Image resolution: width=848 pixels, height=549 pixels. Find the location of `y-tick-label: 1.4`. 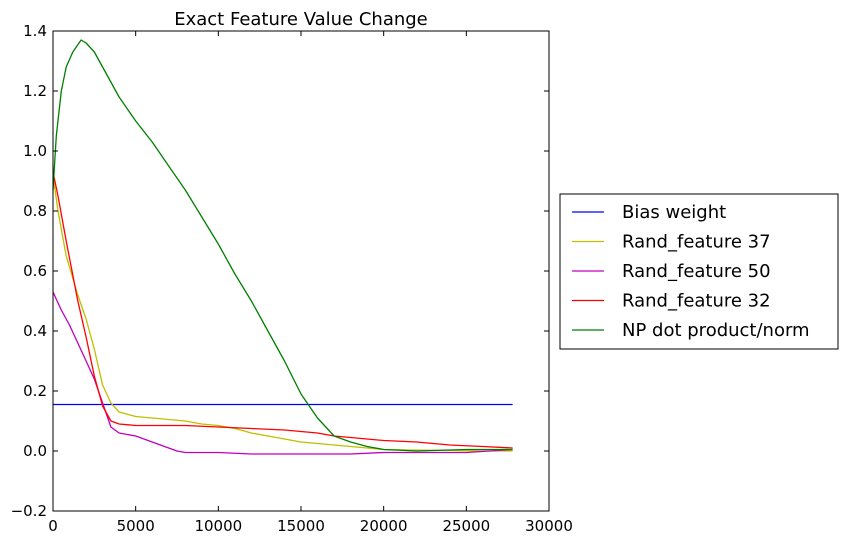

y-tick-label: 1.4 is located at coordinates (35, 31).